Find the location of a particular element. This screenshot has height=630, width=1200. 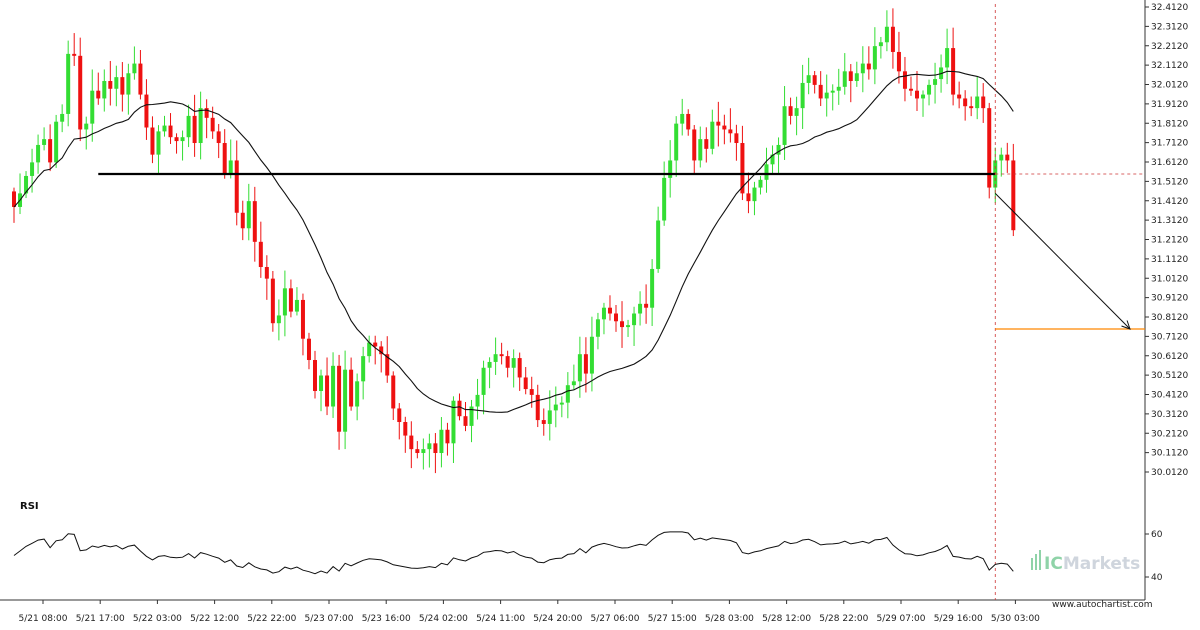

price-tick-label: 30.5120 is located at coordinates (1169, 376).